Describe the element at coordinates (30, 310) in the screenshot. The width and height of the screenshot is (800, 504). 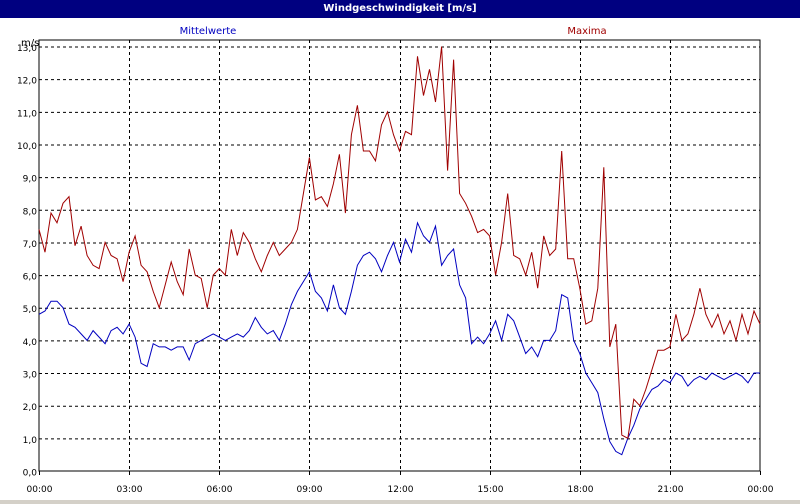
I see `y-tick-label: 5,0` at that location.